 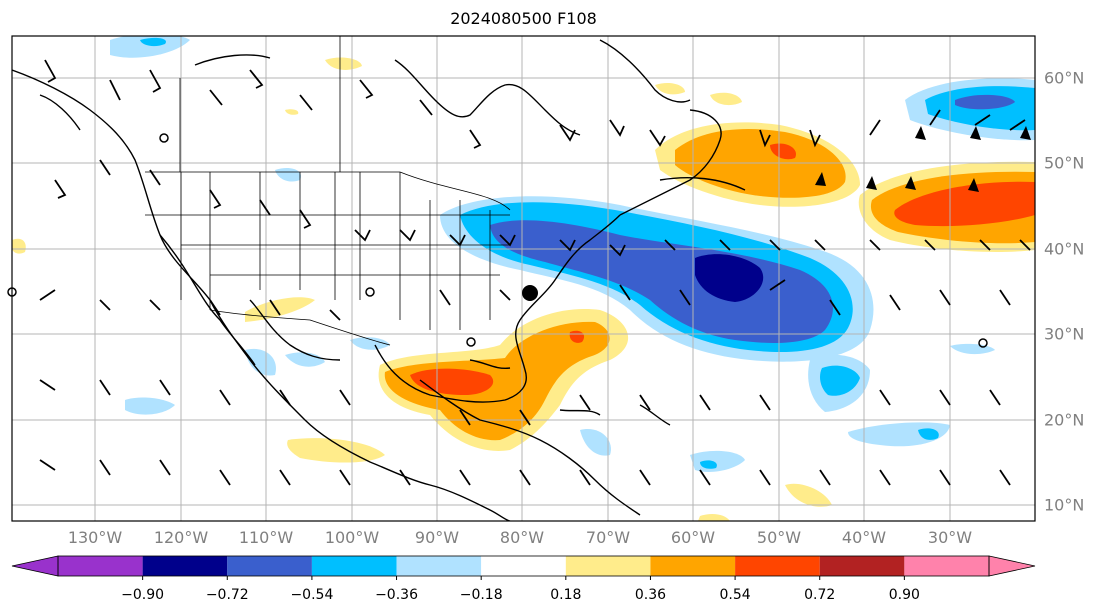 What do you see at coordinates (181, 537) in the screenshot?
I see `lon-label: 120°W` at bounding box center [181, 537].